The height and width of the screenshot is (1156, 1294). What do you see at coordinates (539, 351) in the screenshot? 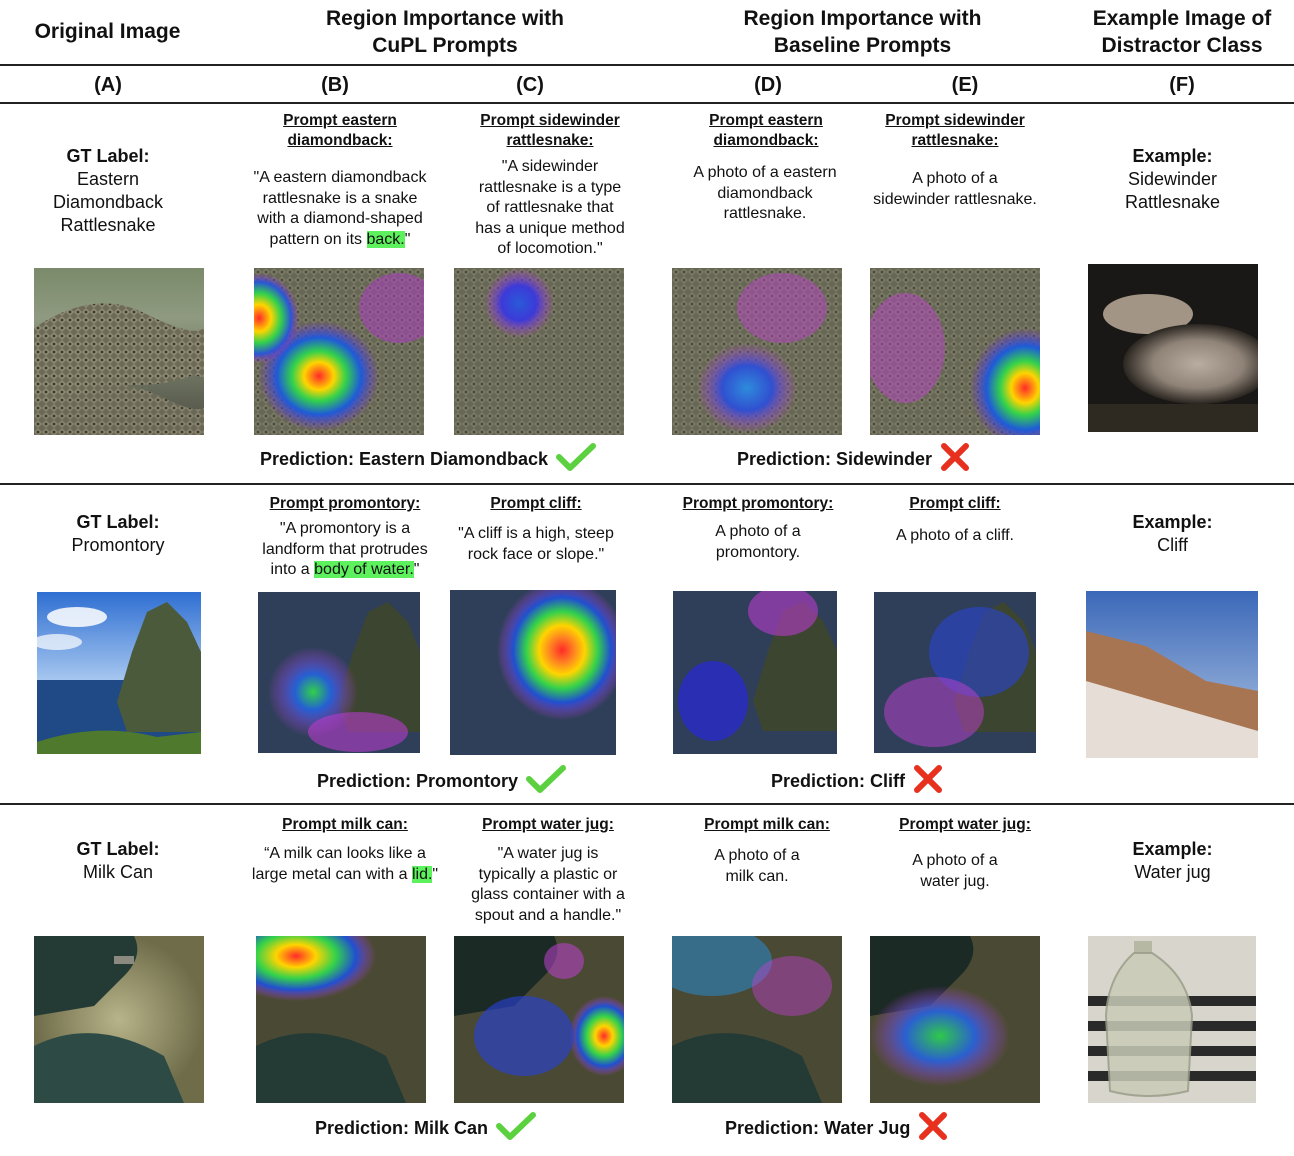
I see `heatmap-cupl-distractor-snake` at bounding box center [539, 351].